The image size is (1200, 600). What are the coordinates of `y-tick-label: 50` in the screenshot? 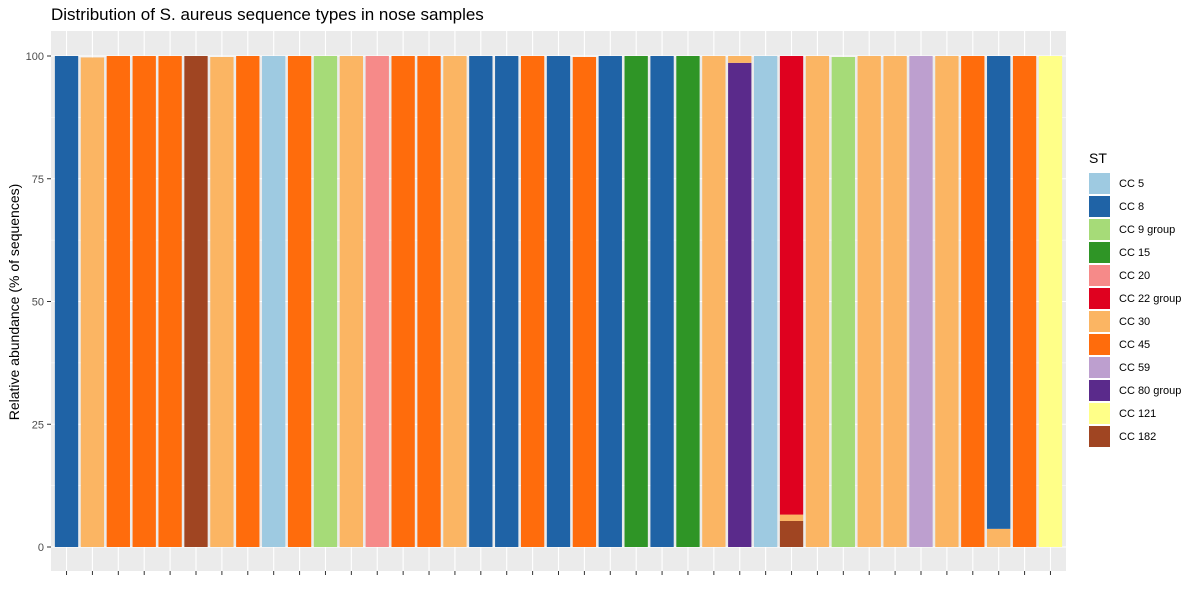 It's located at (38, 303).